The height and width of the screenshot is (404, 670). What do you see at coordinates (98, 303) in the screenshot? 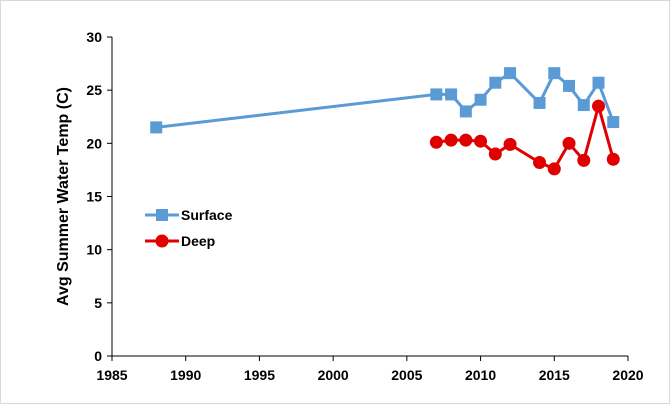
I see `y-tick-label: 5` at bounding box center [98, 303].